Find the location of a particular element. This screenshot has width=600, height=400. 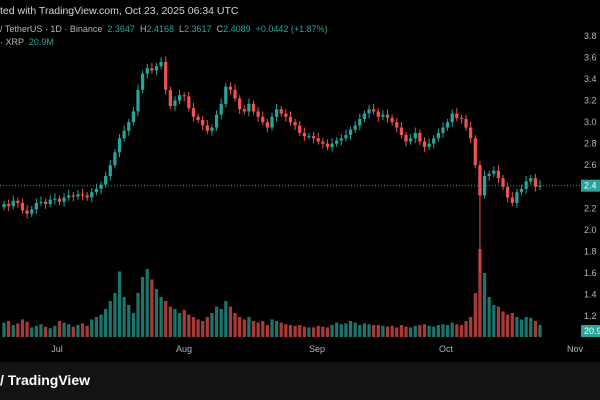

change-value: +0.0442 (+1.87%) is located at coordinates (291, 29).